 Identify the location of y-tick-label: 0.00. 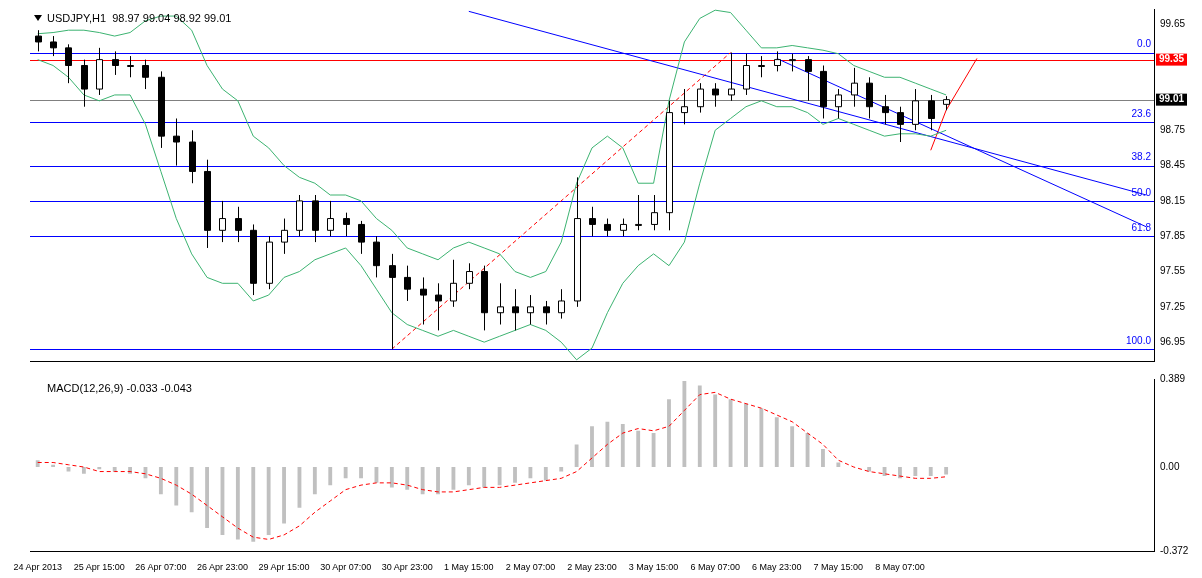
(1170, 466).